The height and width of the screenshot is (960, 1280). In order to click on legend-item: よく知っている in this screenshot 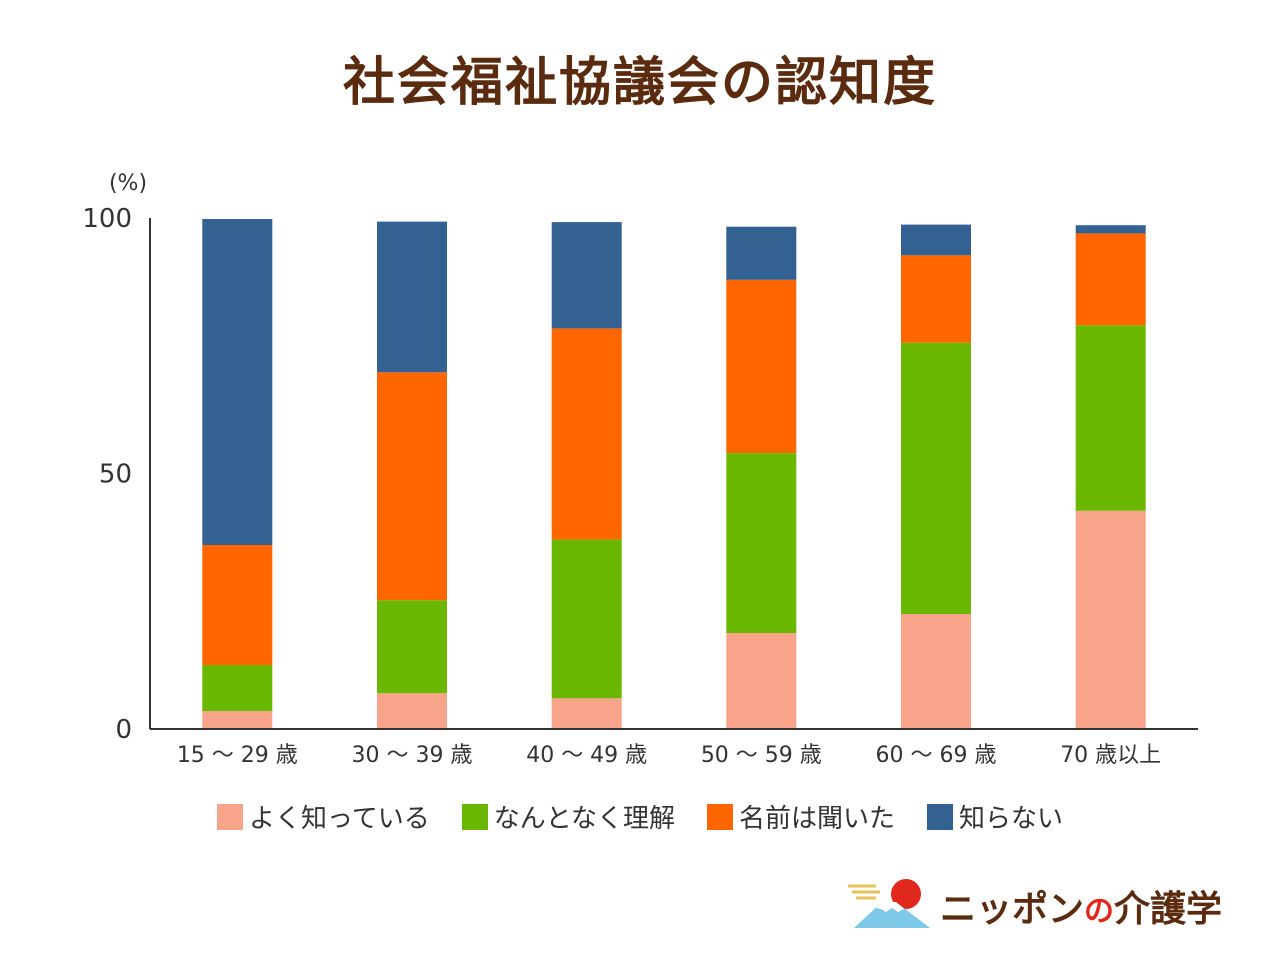, I will do `click(323, 816)`.